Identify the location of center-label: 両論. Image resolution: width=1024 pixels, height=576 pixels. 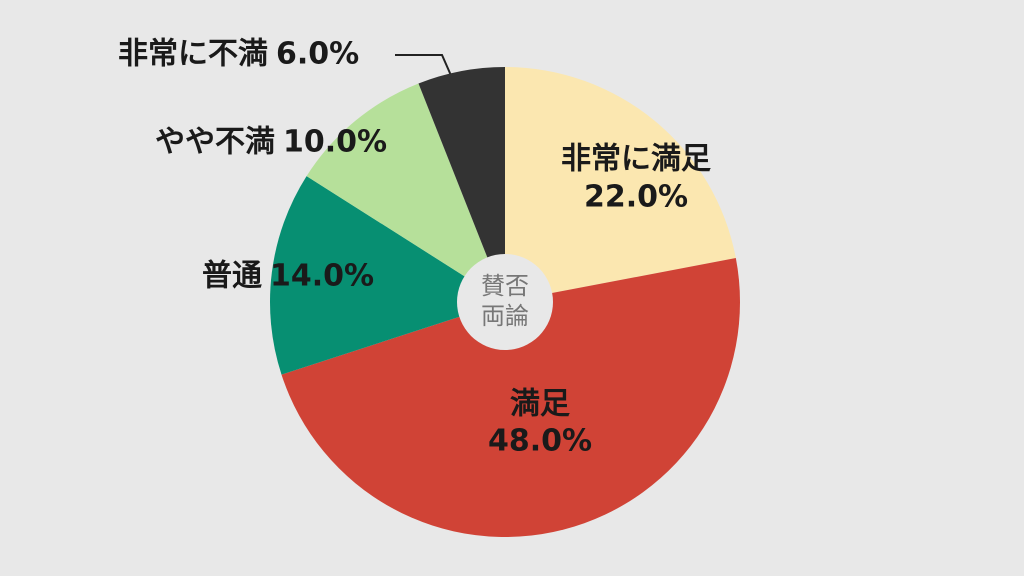
(505, 316).